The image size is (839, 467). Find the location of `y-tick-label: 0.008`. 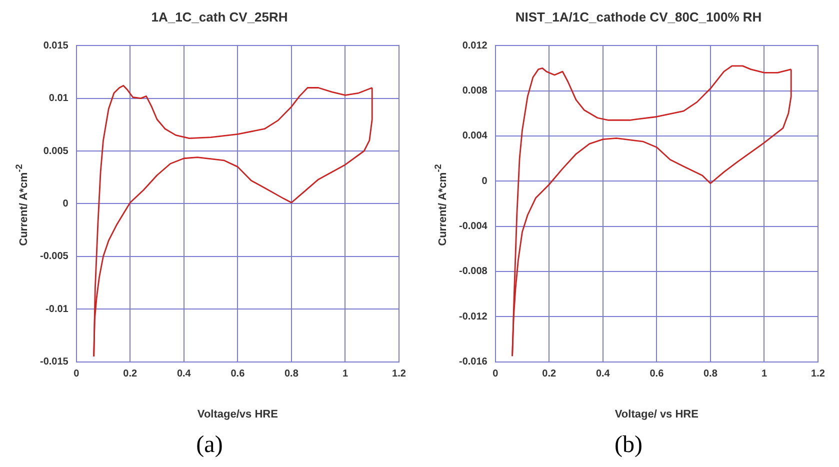

y-tick-label: 0.008 is located at coordinates (475, 91).